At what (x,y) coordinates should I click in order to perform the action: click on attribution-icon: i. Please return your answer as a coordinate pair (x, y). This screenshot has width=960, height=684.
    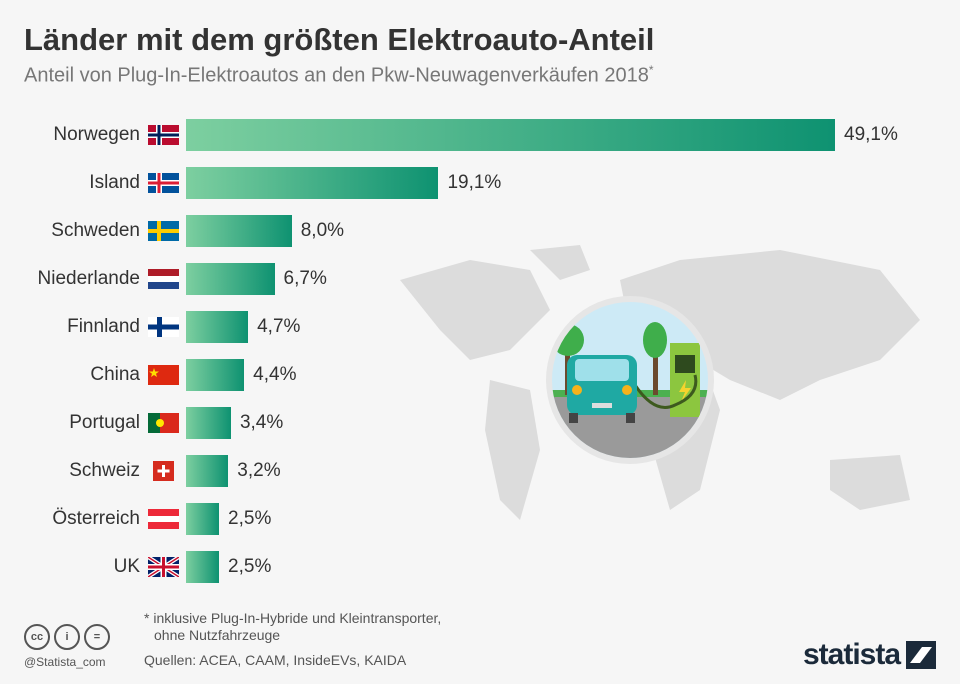
    Looking at the image, I should click on (67, 637).